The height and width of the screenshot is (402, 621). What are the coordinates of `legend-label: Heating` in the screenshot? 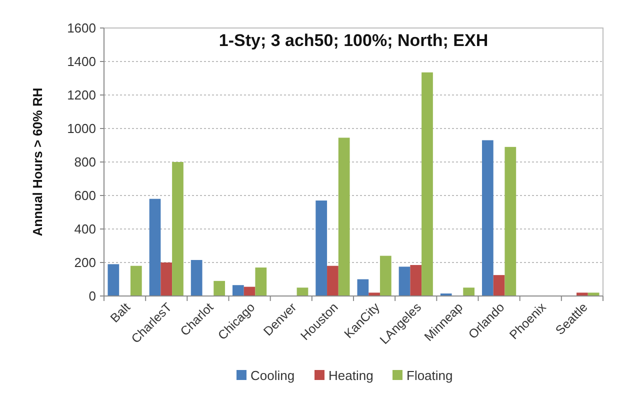 It's located at (351, 375).